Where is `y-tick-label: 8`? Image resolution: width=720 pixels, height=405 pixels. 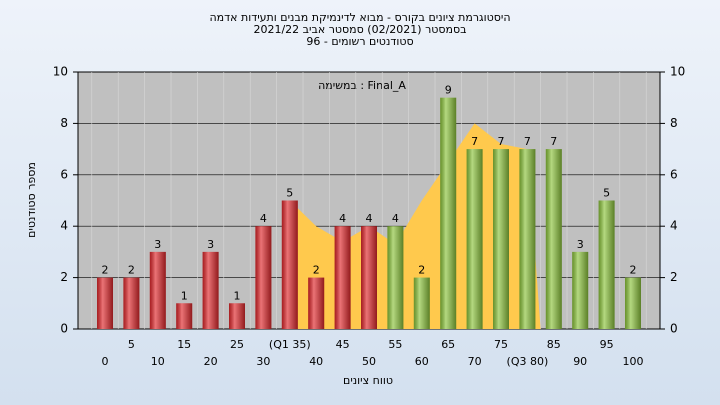 y-tick-label: 8 is located at coordinates (64, 123).